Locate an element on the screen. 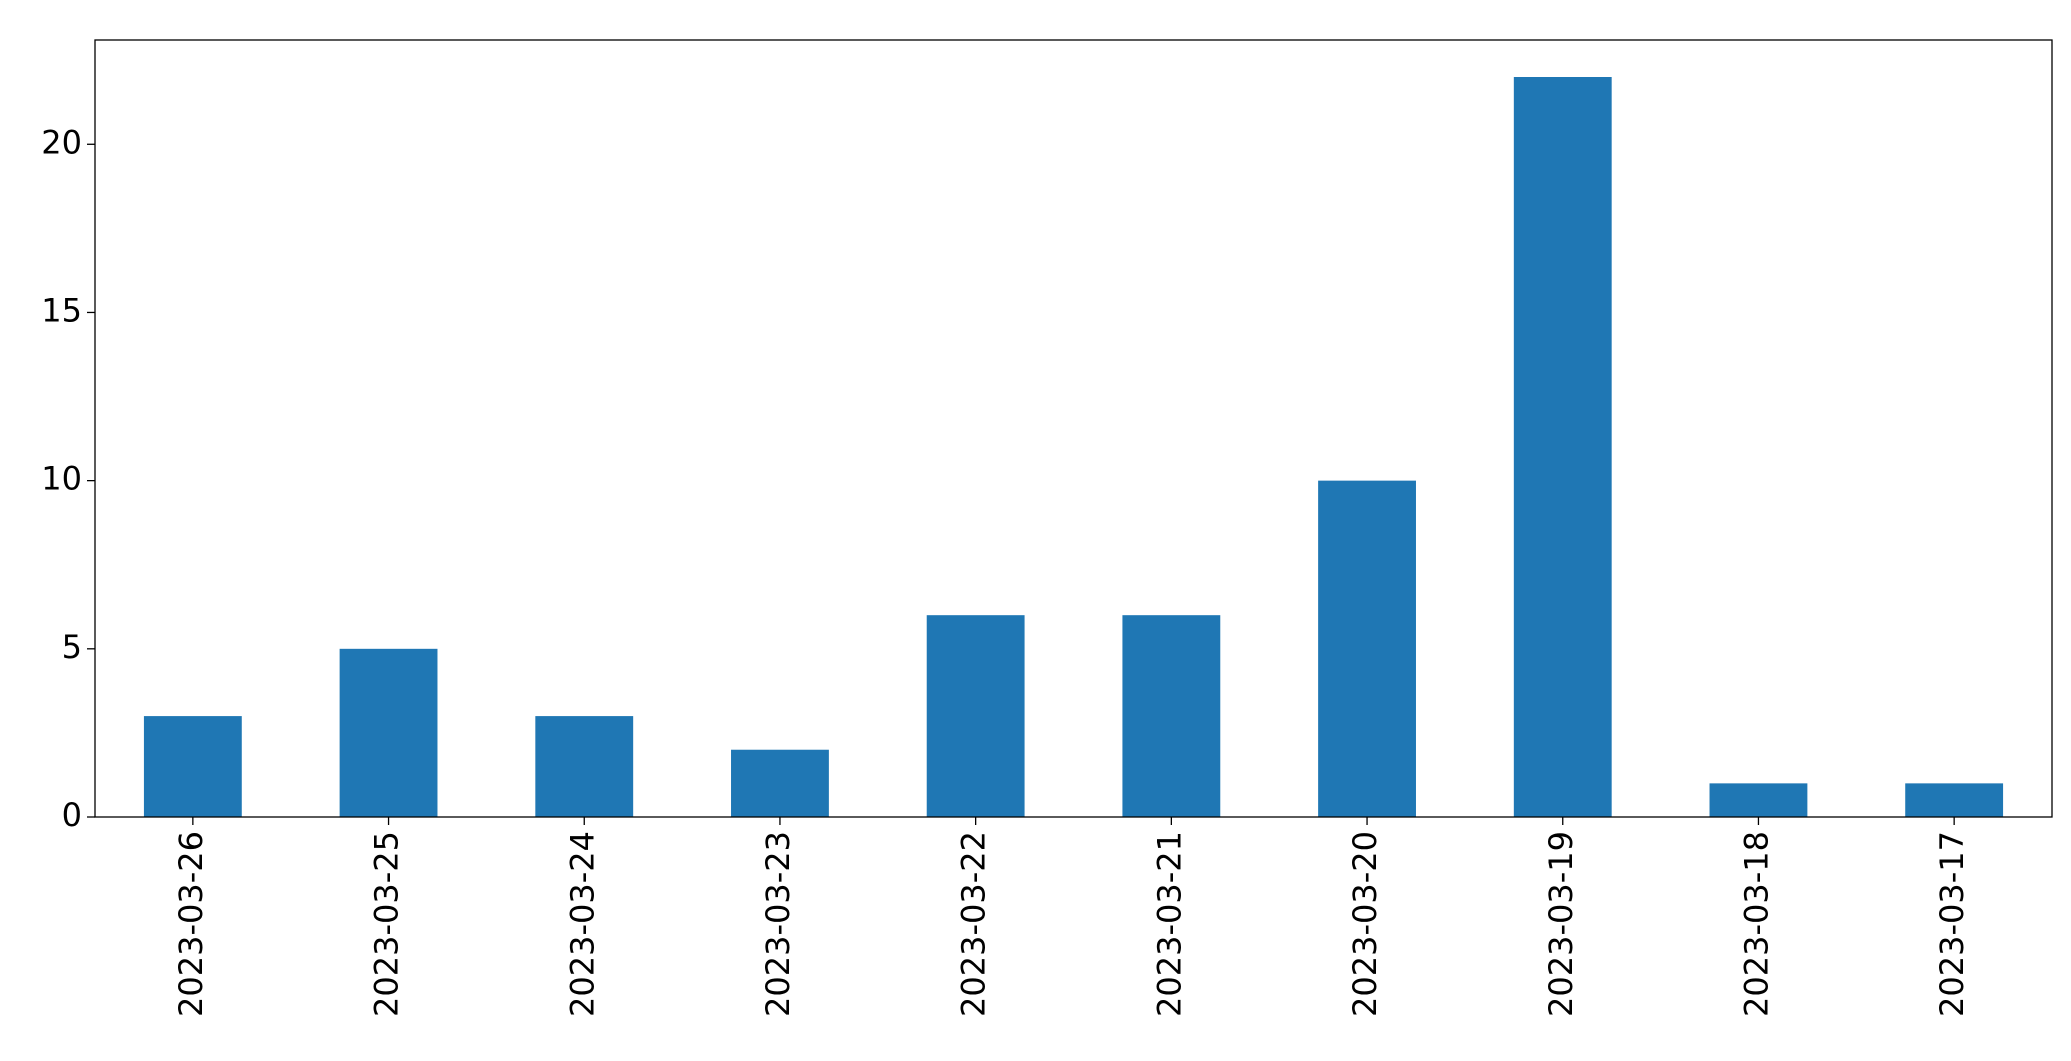 The height and width of the screenshot is (1061, 2071). x-tick-label: 2023-03-17 is located at coordinates (1952, 924).